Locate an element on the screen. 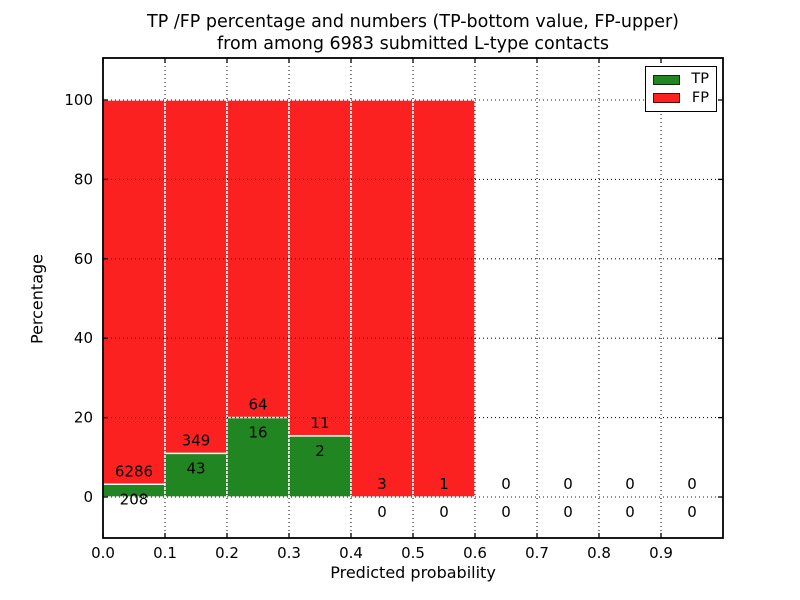 This screenshot has height=600, width=800. x-tick-label: 0.1 is located at coordinates (165, 553).